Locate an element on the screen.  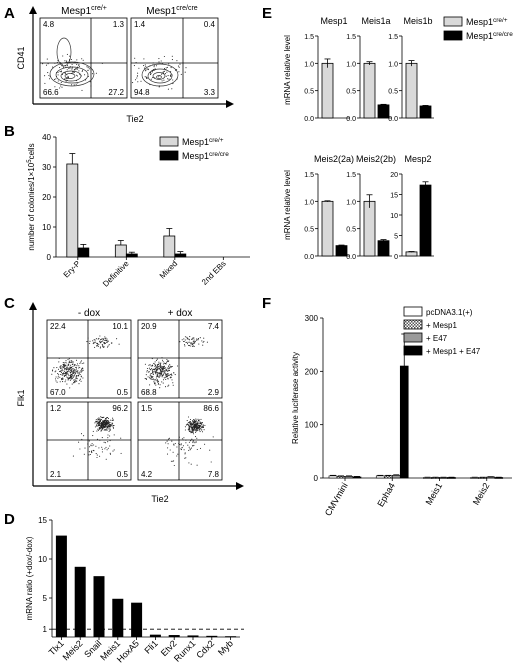
subplot-title: Meis2(2a) is located at coordinates (334, 159).